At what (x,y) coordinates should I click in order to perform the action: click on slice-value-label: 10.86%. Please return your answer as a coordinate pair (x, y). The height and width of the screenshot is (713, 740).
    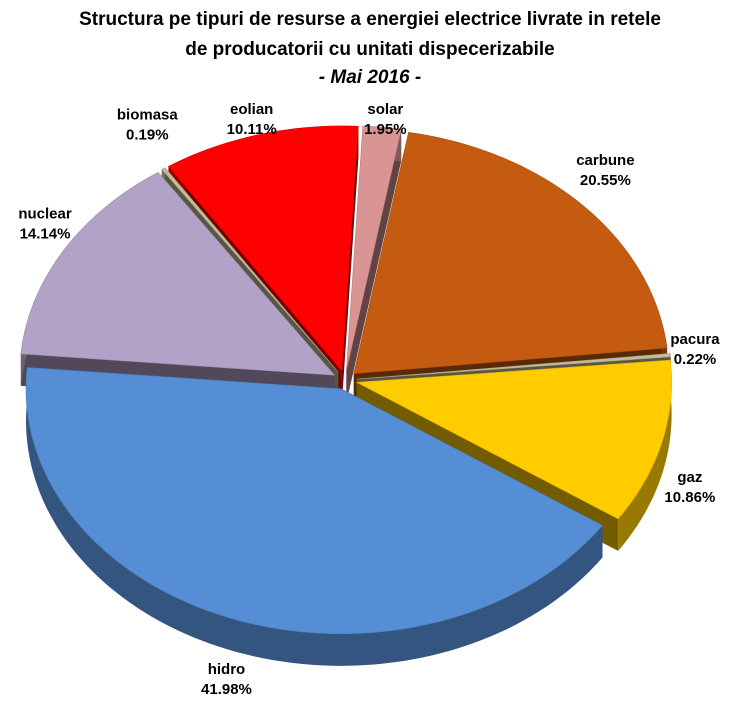
    Looking at the image, I should click on (689, 497).